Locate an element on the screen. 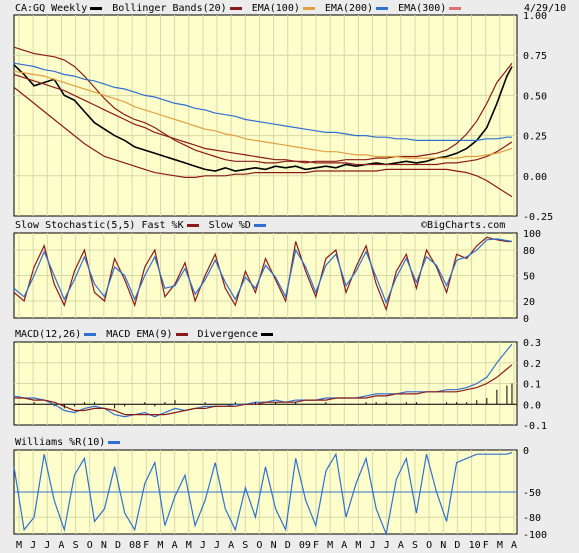 The width and height of the screenshot is (579, 553). ema100-legend-label: EMA(100) is located at coordinates (275, 8).